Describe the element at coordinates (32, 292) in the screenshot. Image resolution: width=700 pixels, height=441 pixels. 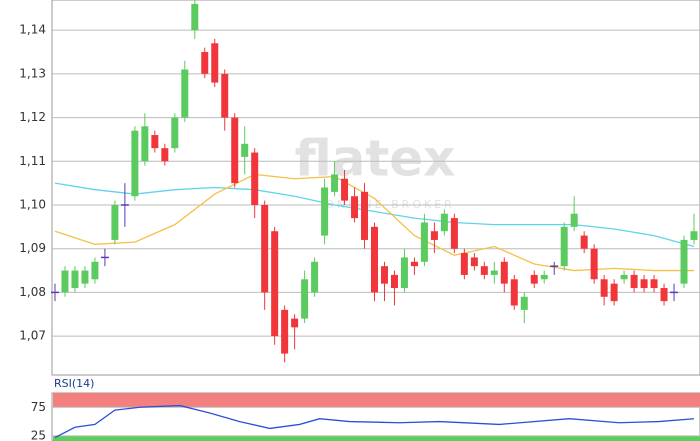
I see `y-tick-label: 1,08` at that location.